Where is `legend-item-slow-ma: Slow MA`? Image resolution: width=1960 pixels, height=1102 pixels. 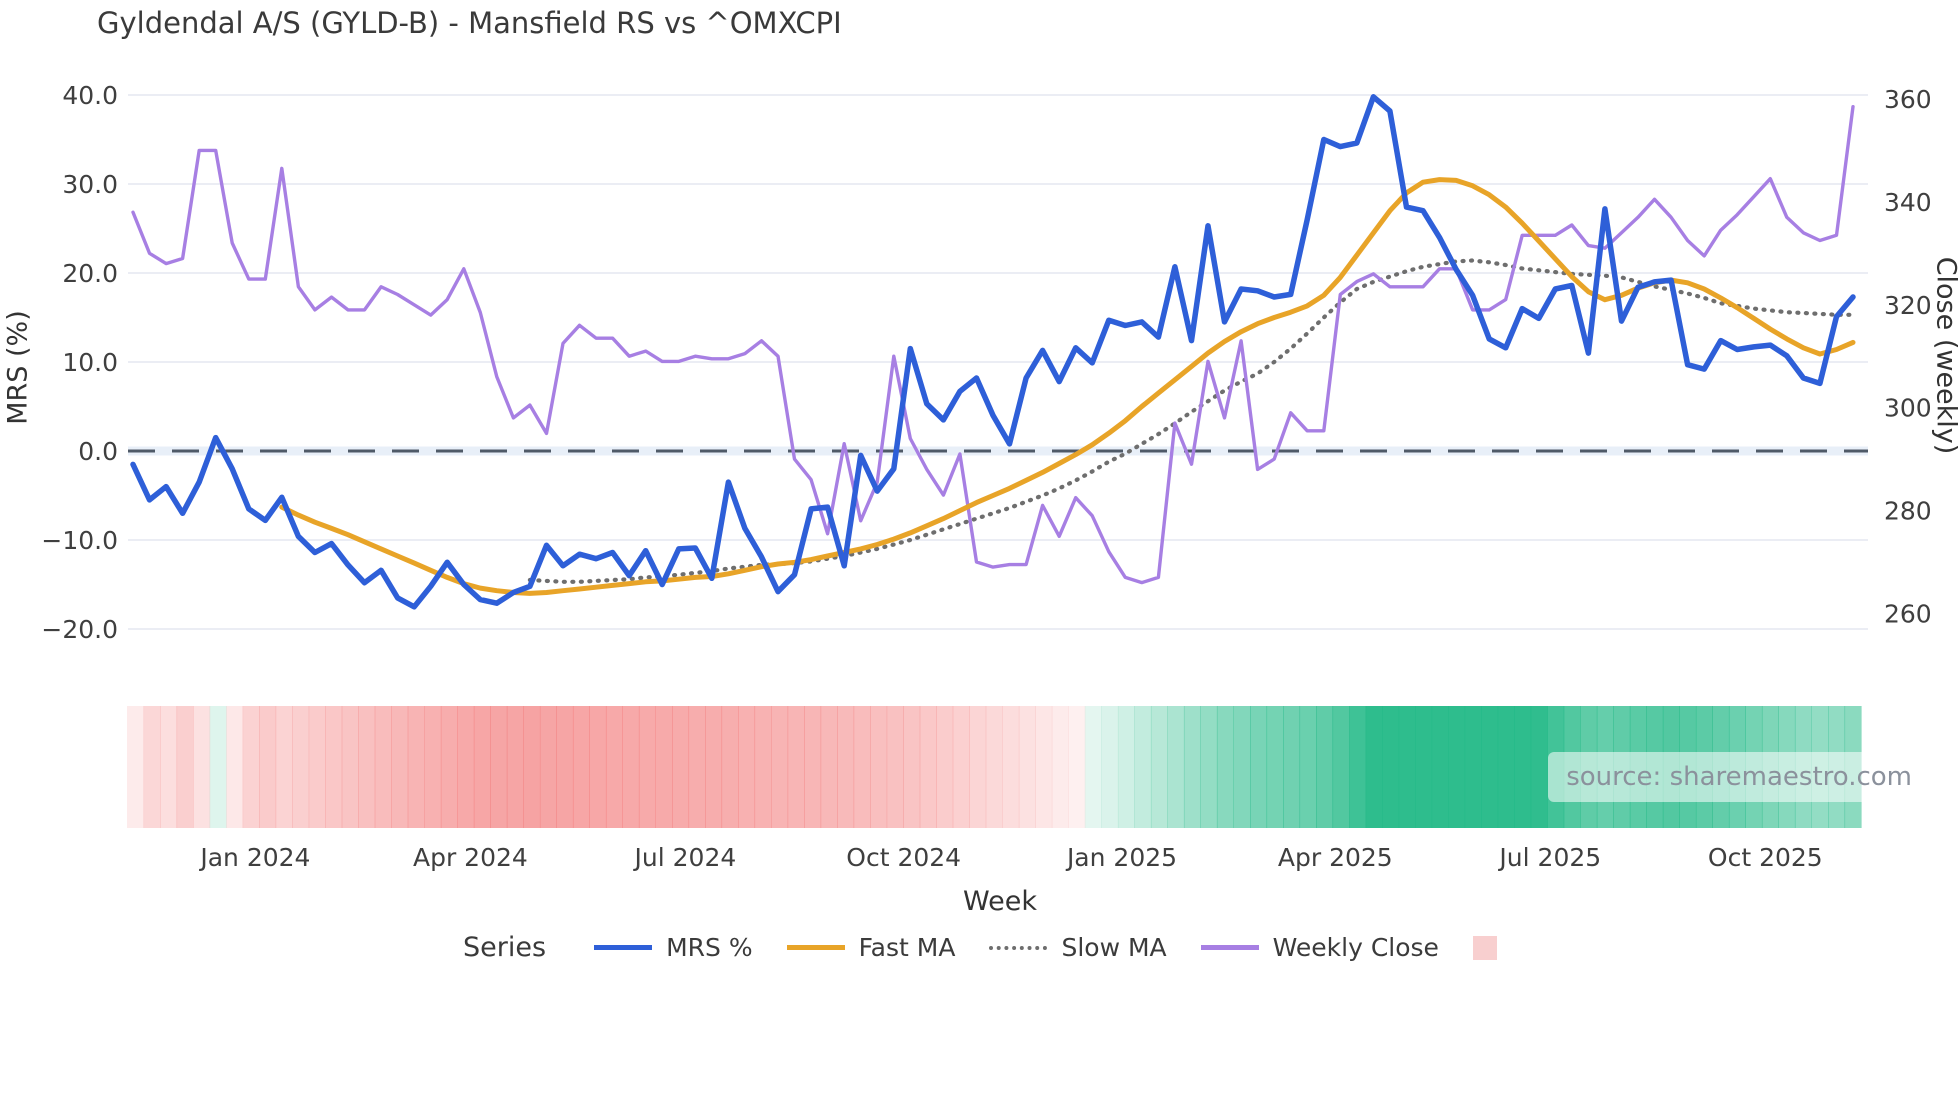 legend-item-slow-ma: Slow MA is located at coordinates (1078, 947).